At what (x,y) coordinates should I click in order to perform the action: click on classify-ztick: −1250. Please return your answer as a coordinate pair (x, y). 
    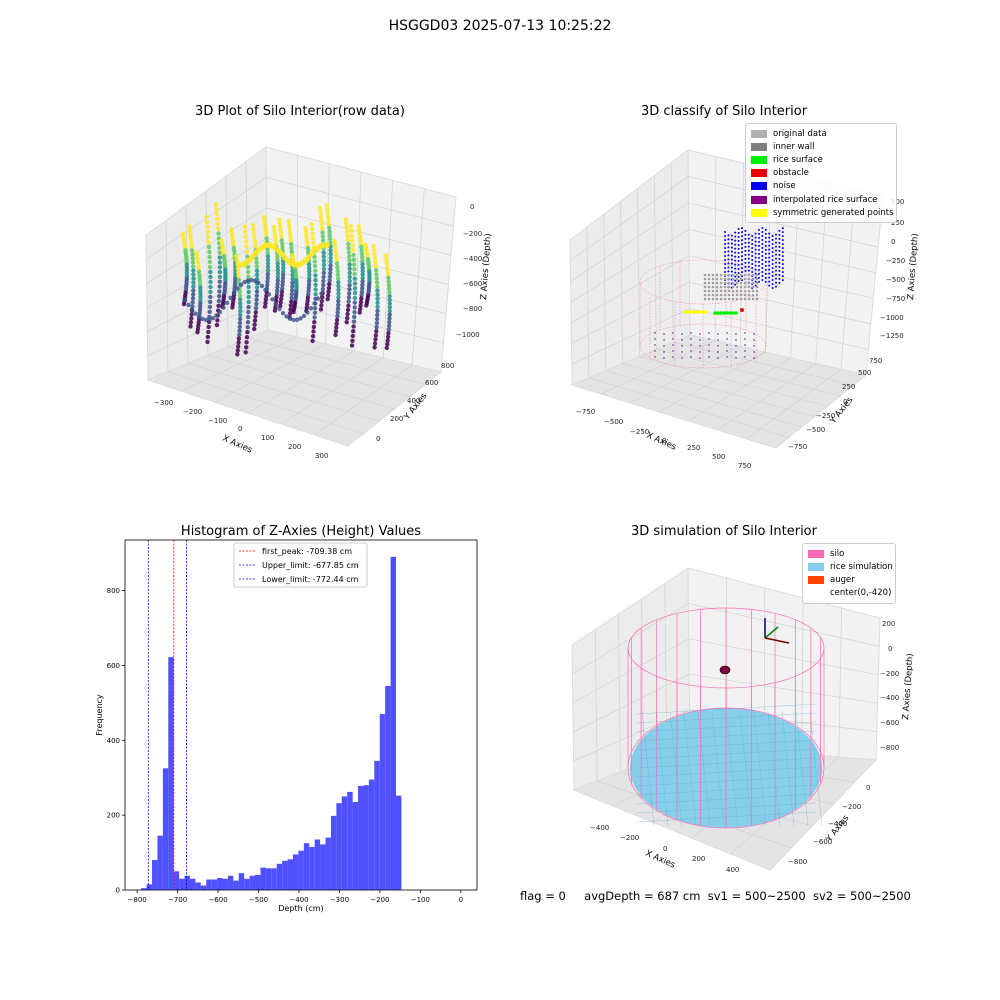
    Looking at the image, I should click on (892, 336).